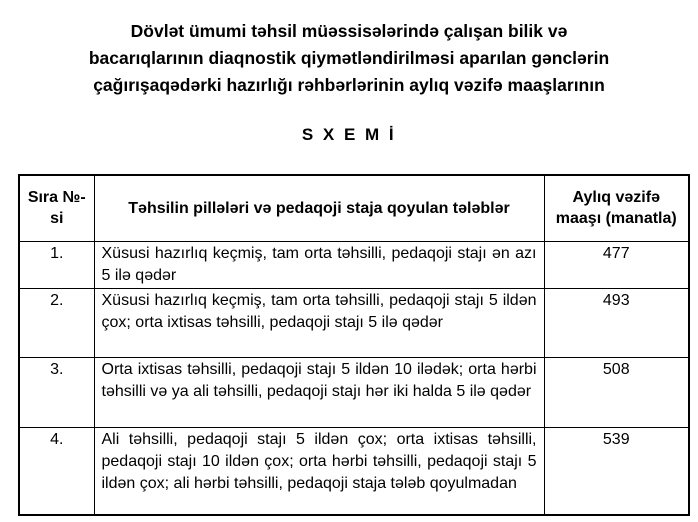 The width and height of the screenshot is (698, 522). I want to click on row-salary: 477, so click(616, 264).